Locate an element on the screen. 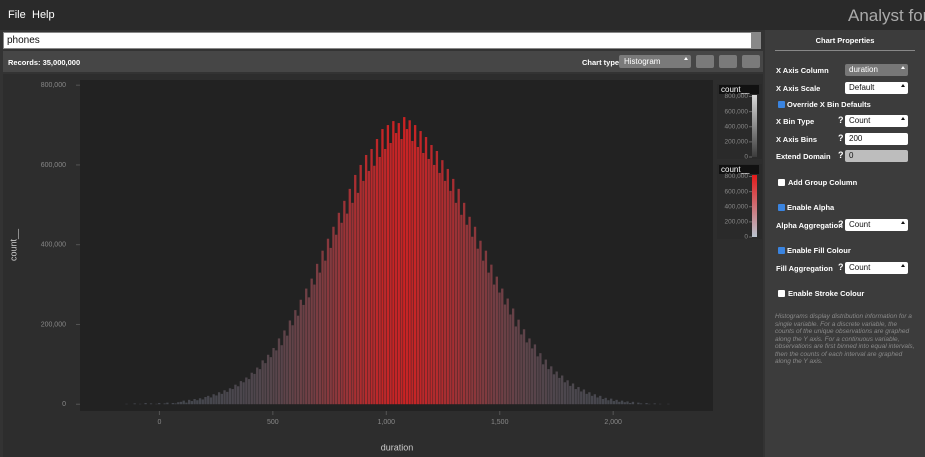  x-tick-label: 1,000 is located at coordinates (387, 422).